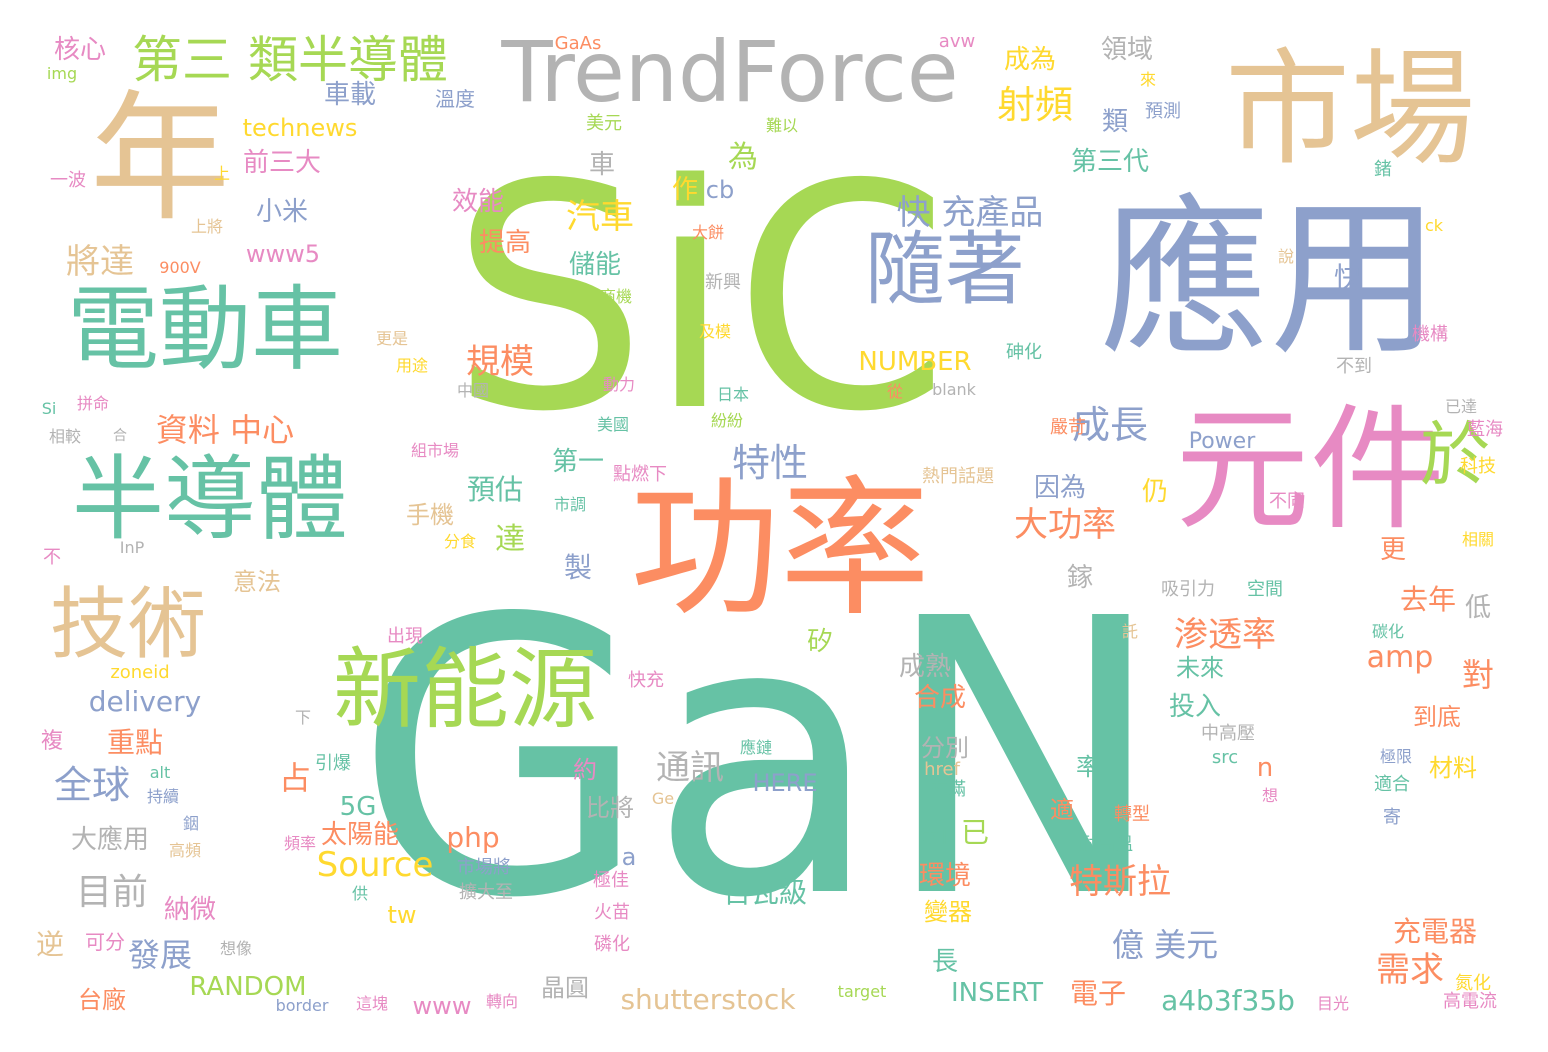 The height and width of the screenshot is (1052, 1548). I want to click on word: 可分, so click(105, 942).